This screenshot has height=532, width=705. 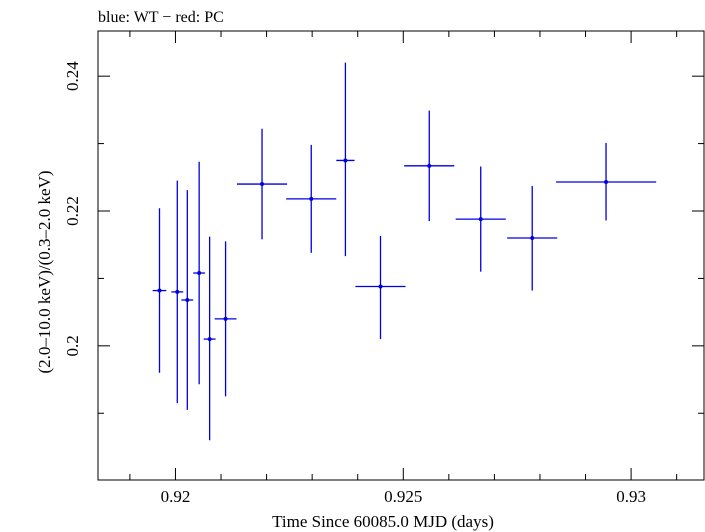 What do you see at coordinates (631, 496) in the screenshot?
I see `x-tick-label: 0.93` at bounding box center [631, 496].